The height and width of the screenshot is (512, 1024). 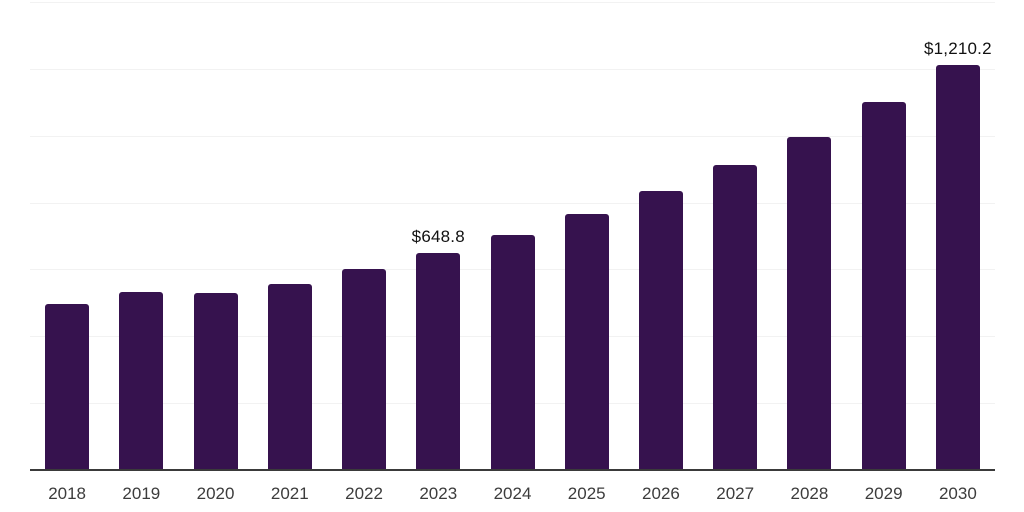 I want to click on bar-2027, so click(x=735, y=317).